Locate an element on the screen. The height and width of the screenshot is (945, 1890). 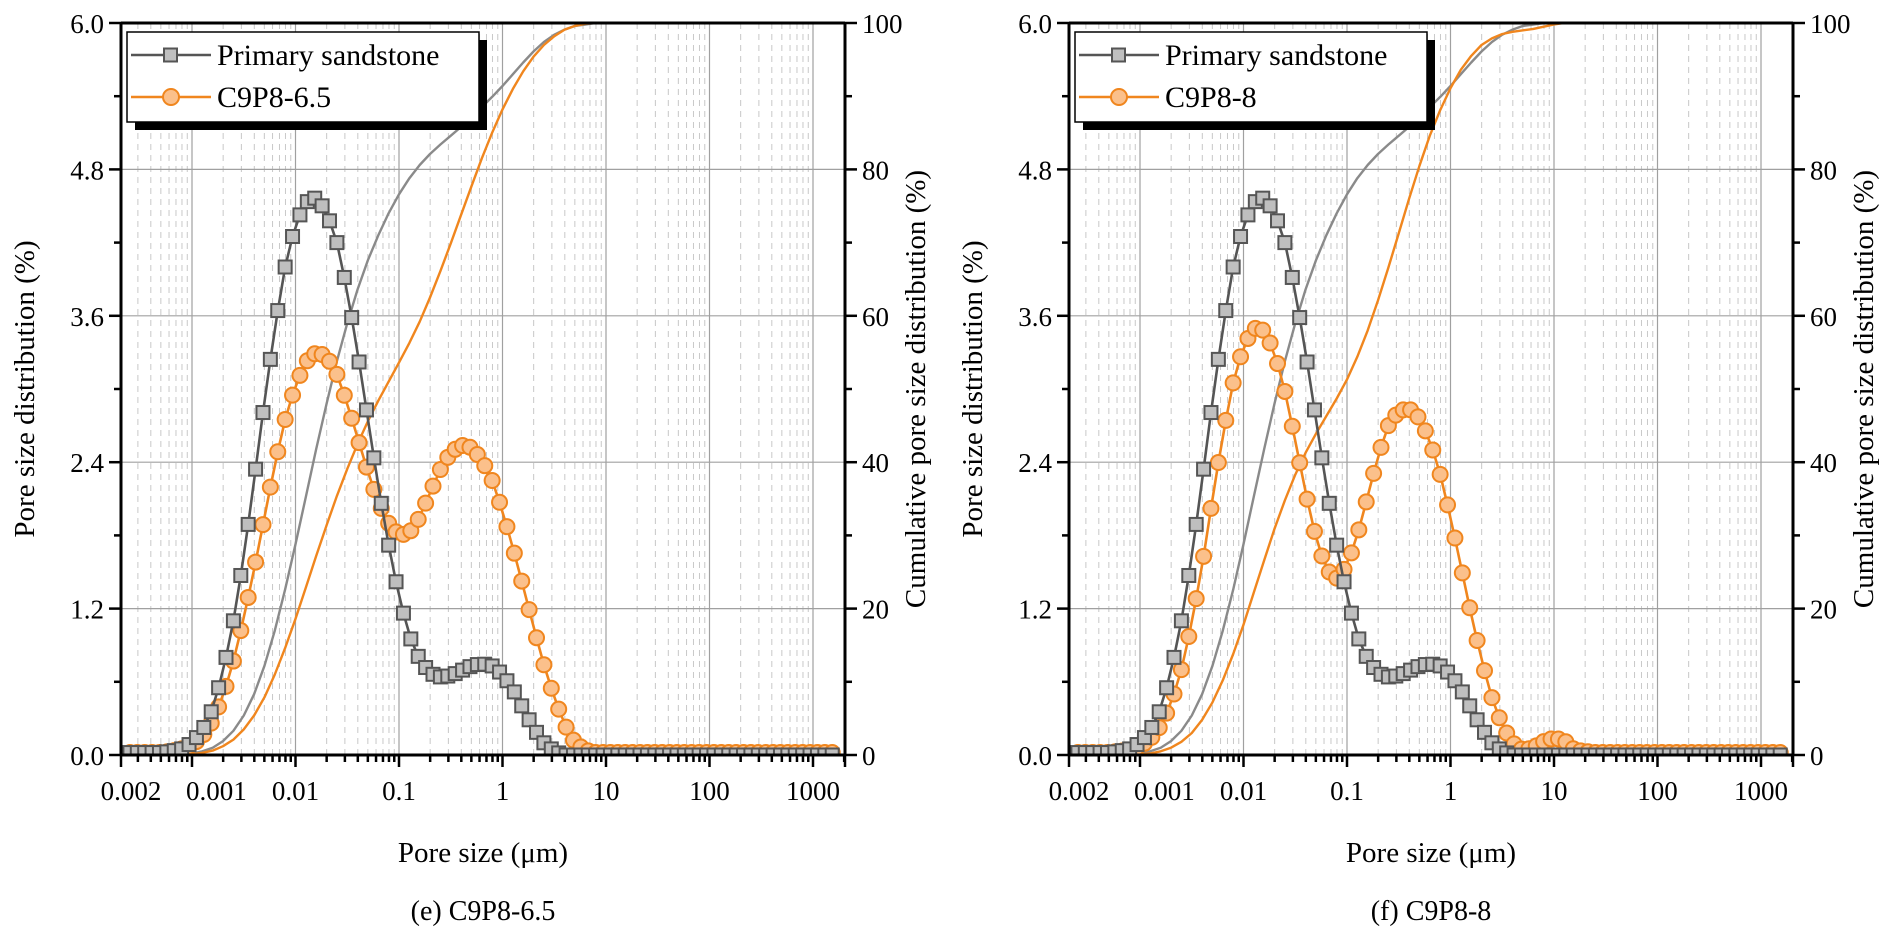
legend-box is located at coordinates (1251, 77).